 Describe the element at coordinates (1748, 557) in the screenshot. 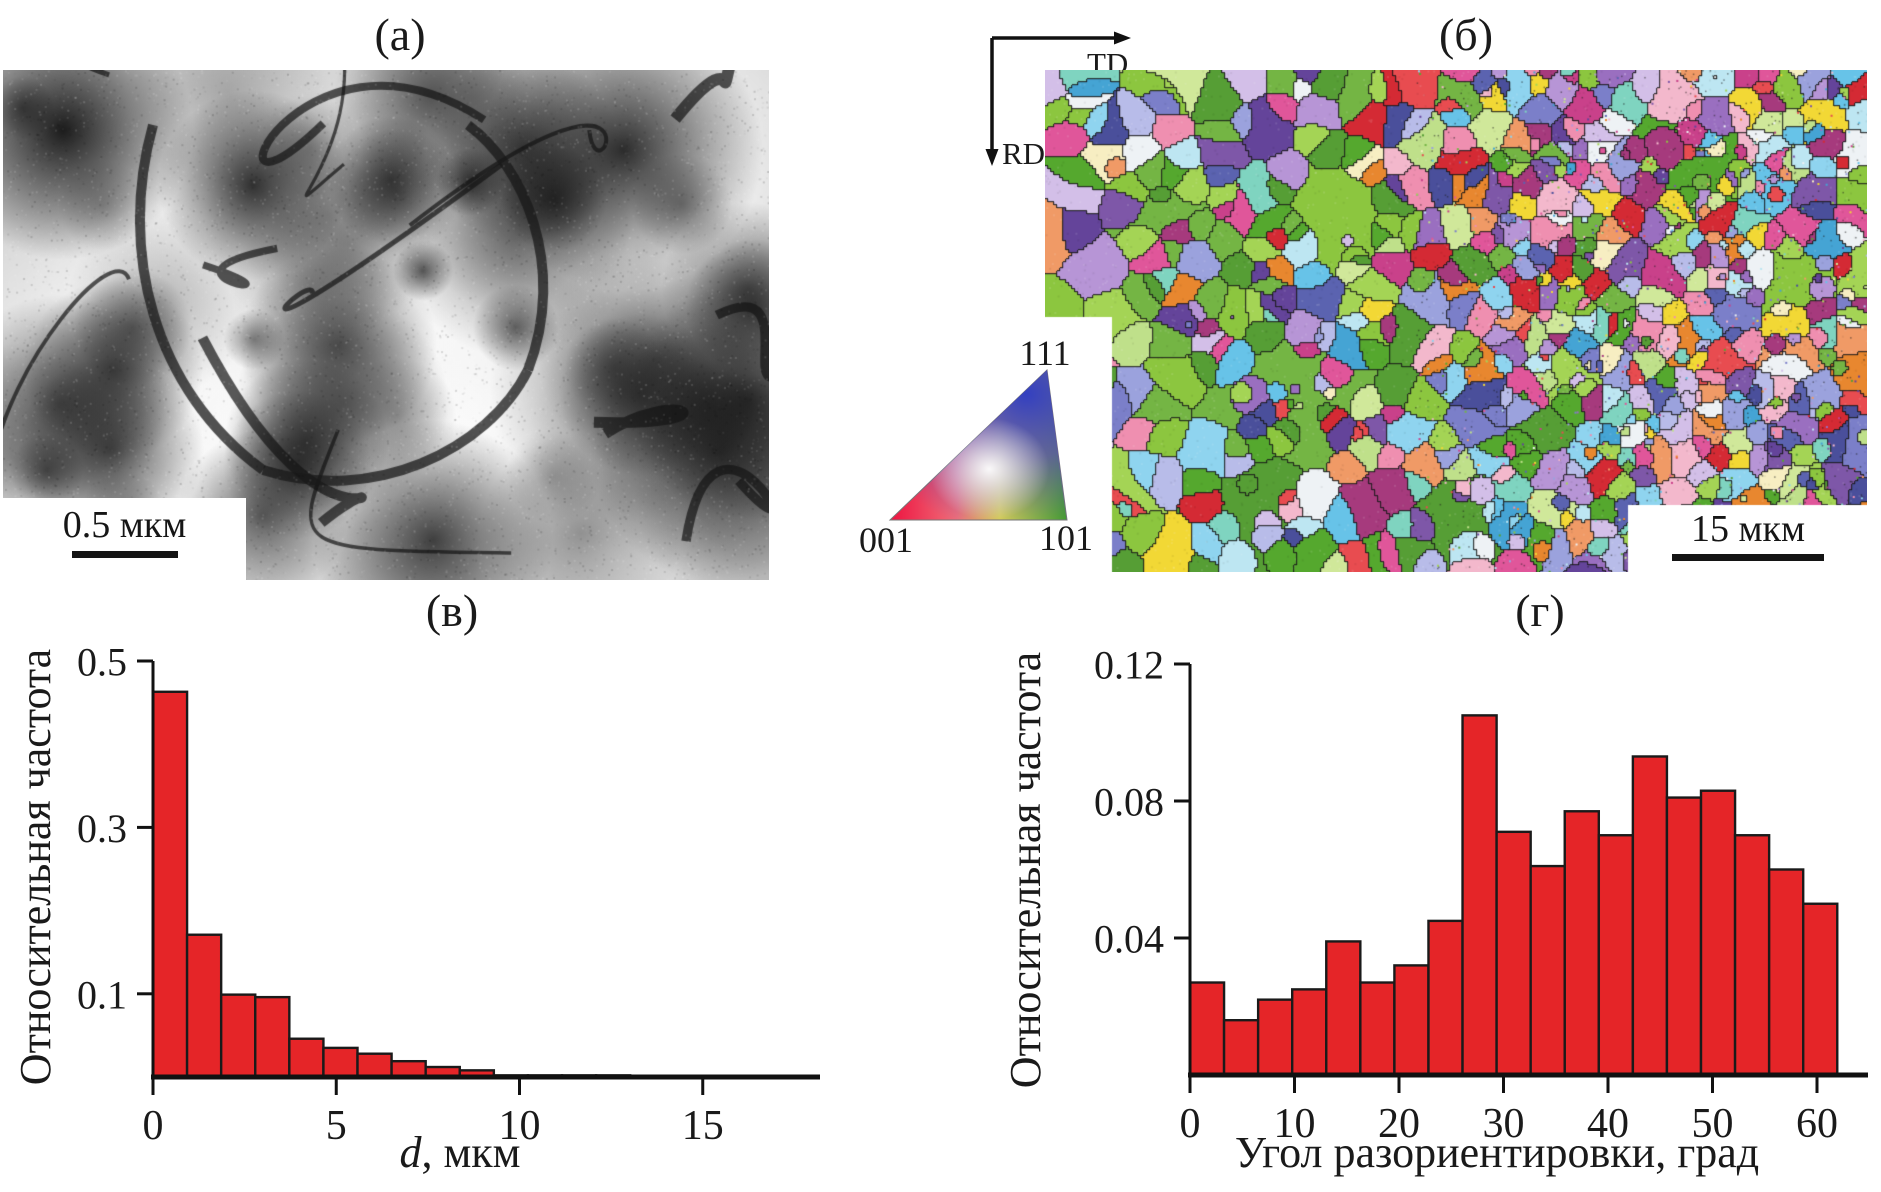

I see `ebsd-scale-bar-line` at that location.